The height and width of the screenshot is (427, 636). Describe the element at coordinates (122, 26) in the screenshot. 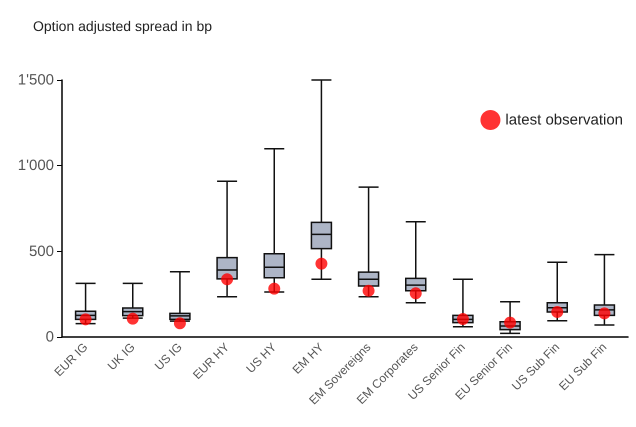

I see `chart-title: Option adjusted spread in bp` at that location.